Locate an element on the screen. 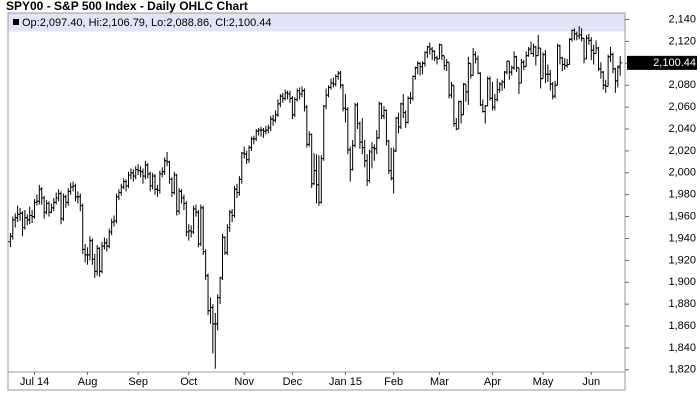  x-tick-label: Mar is located at coordinates (439, 382).